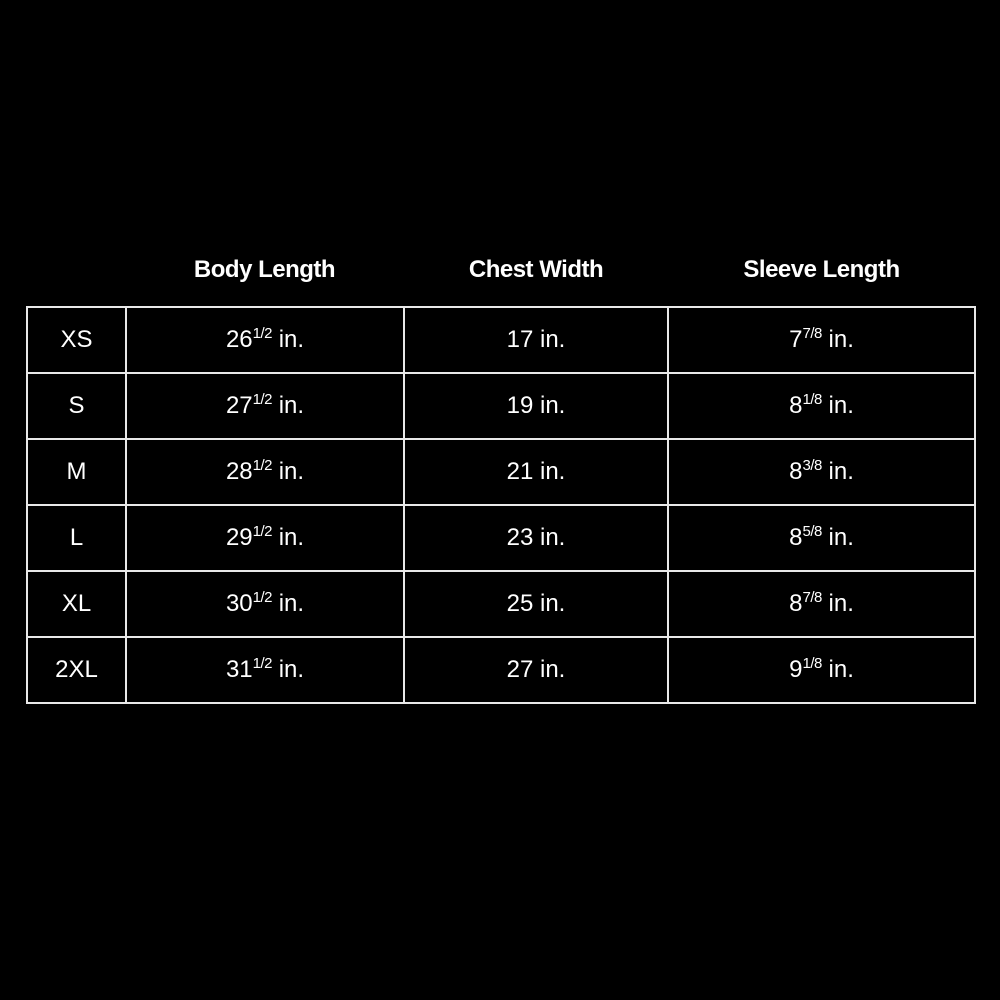 The height and width of the screenshot is (1000, 1000). Describe the element at coordinates (239, 669) in the screenshot. I see `whole: 31` at that location.